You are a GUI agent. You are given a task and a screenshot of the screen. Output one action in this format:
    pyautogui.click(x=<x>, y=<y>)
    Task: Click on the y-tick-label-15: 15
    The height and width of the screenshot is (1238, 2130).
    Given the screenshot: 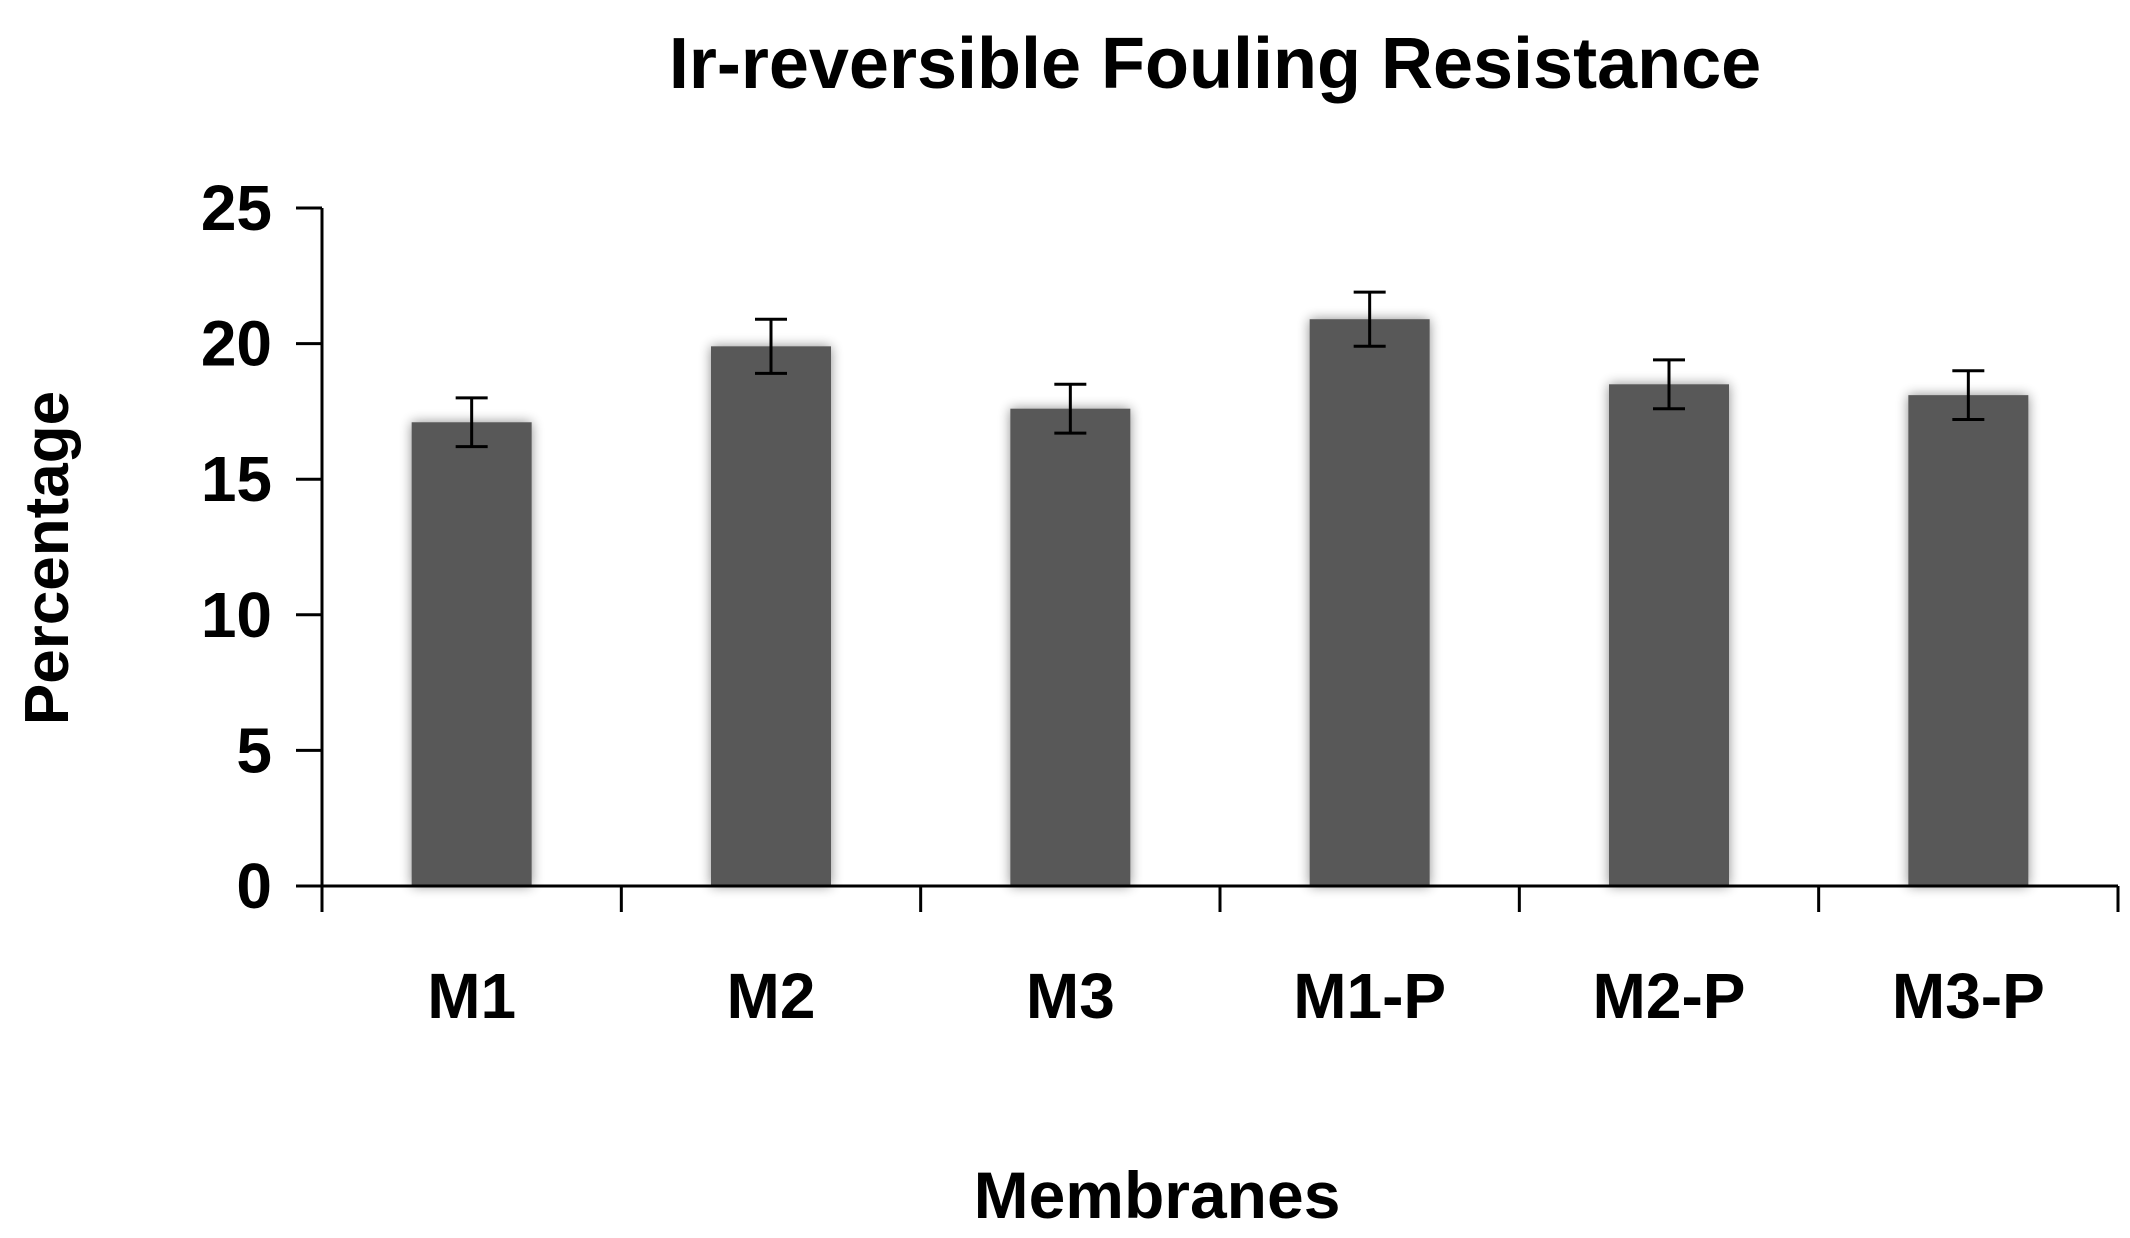 What is the action you would take?
    pyautogui.click(x=236, y=479)
    